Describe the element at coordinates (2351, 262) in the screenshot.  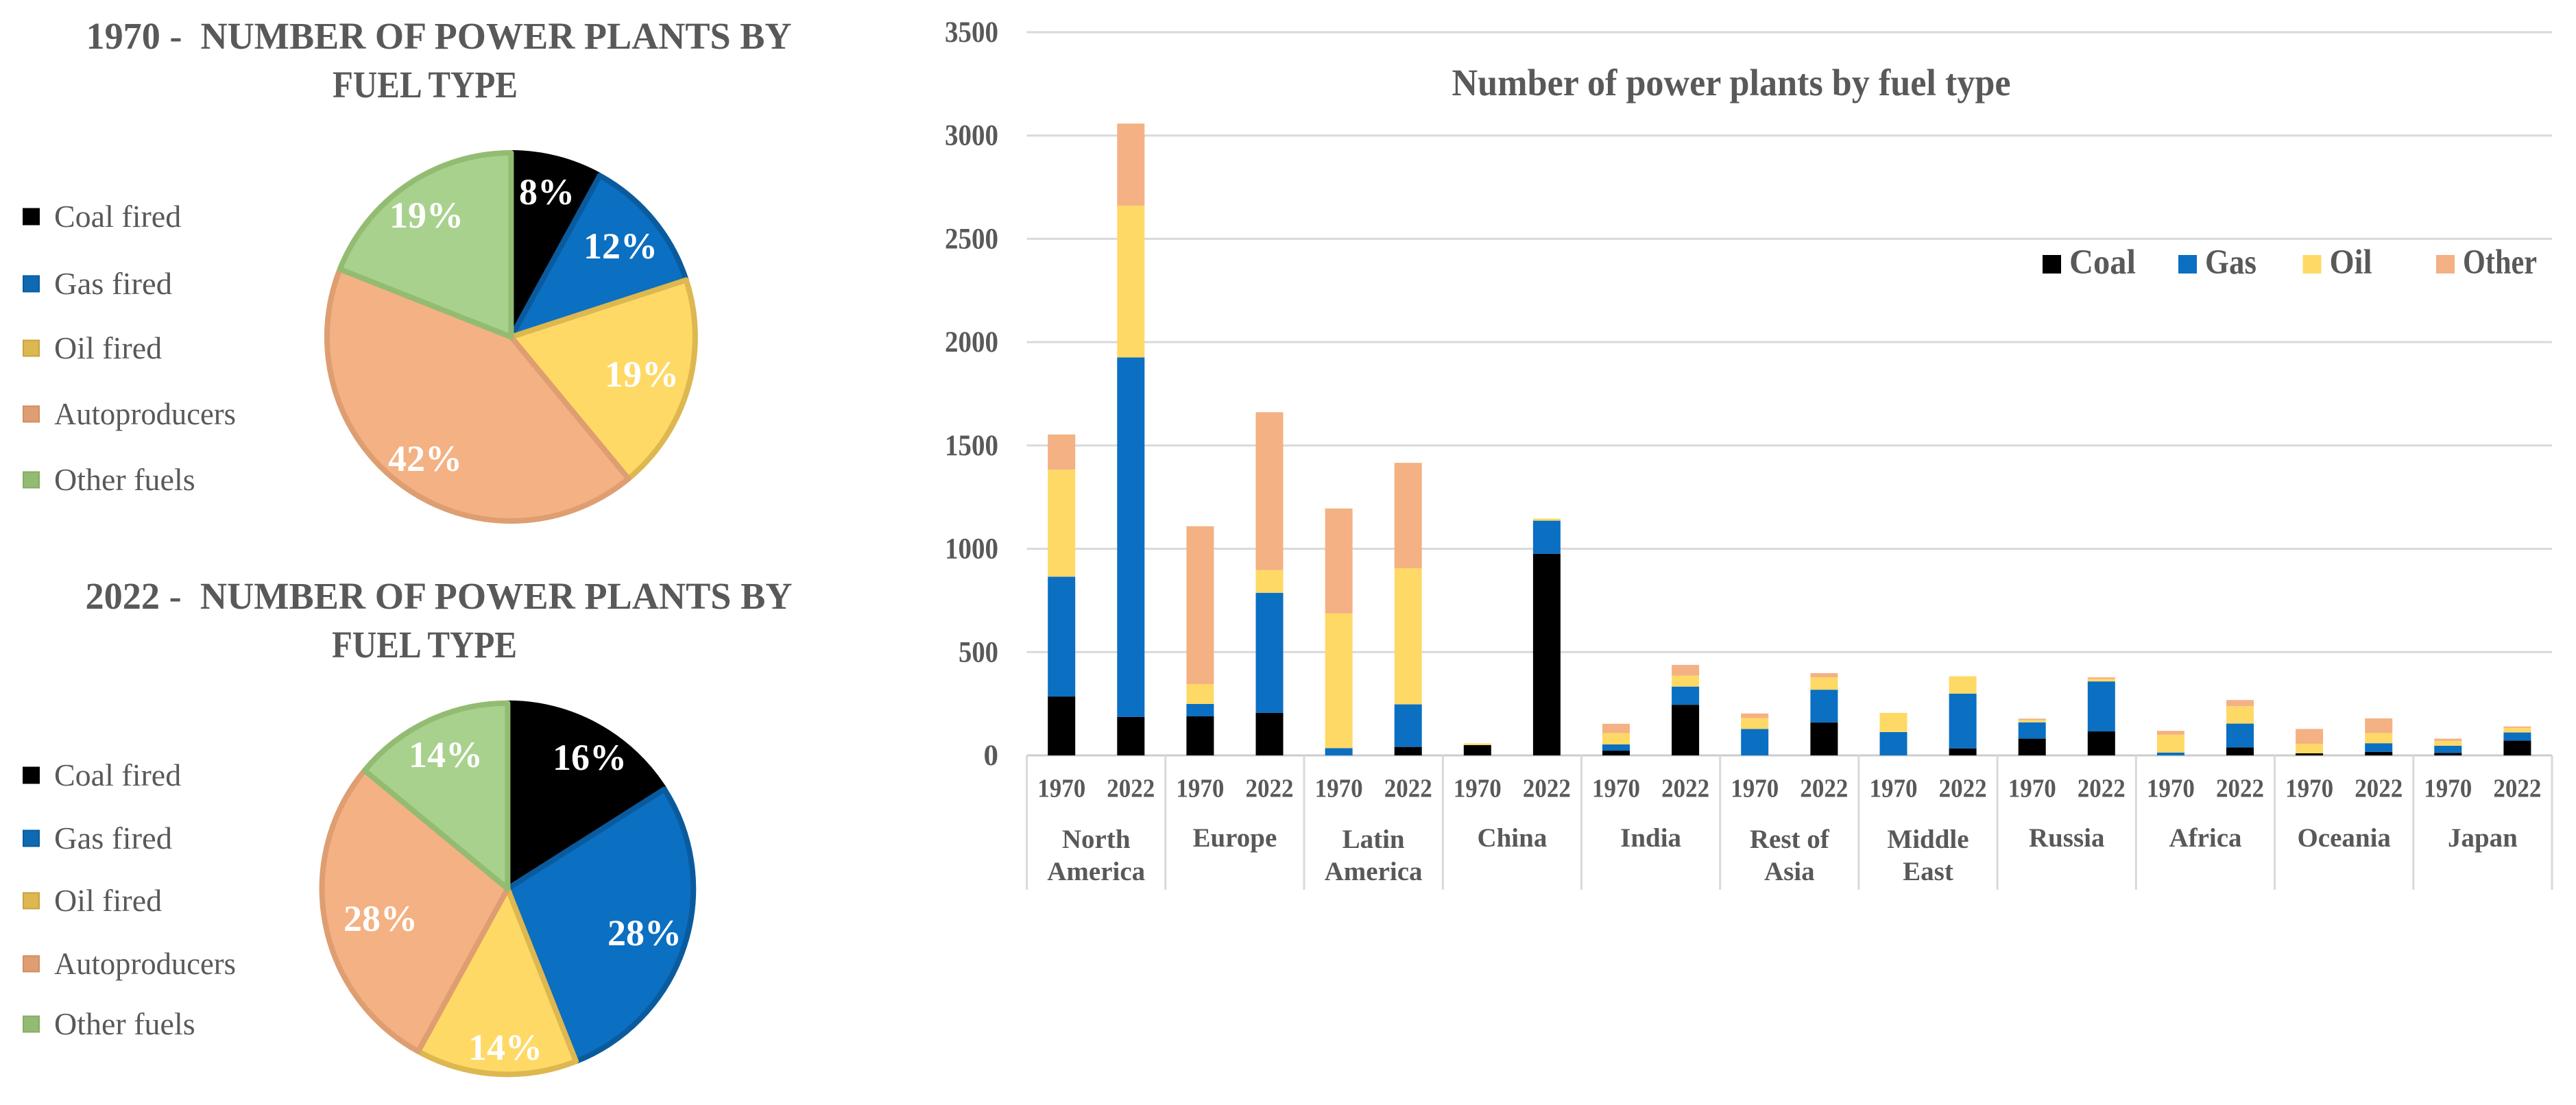
I see `svg-text: Oil` at that location.